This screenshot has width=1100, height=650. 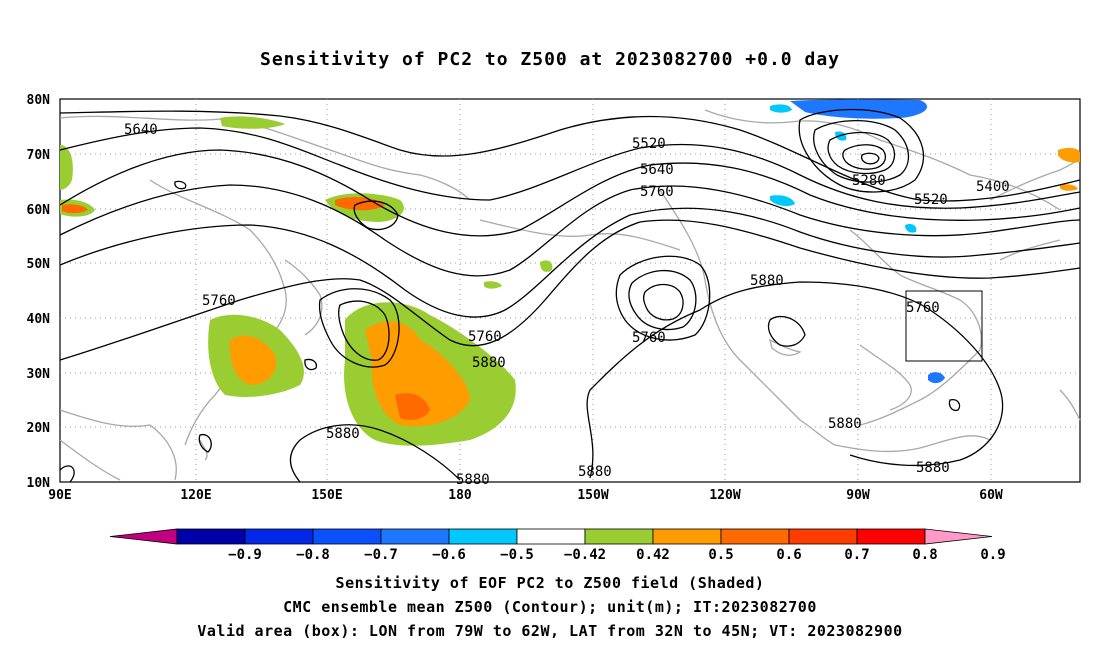 I want to click on lat-label: 30N, so click(x=39, y=374).